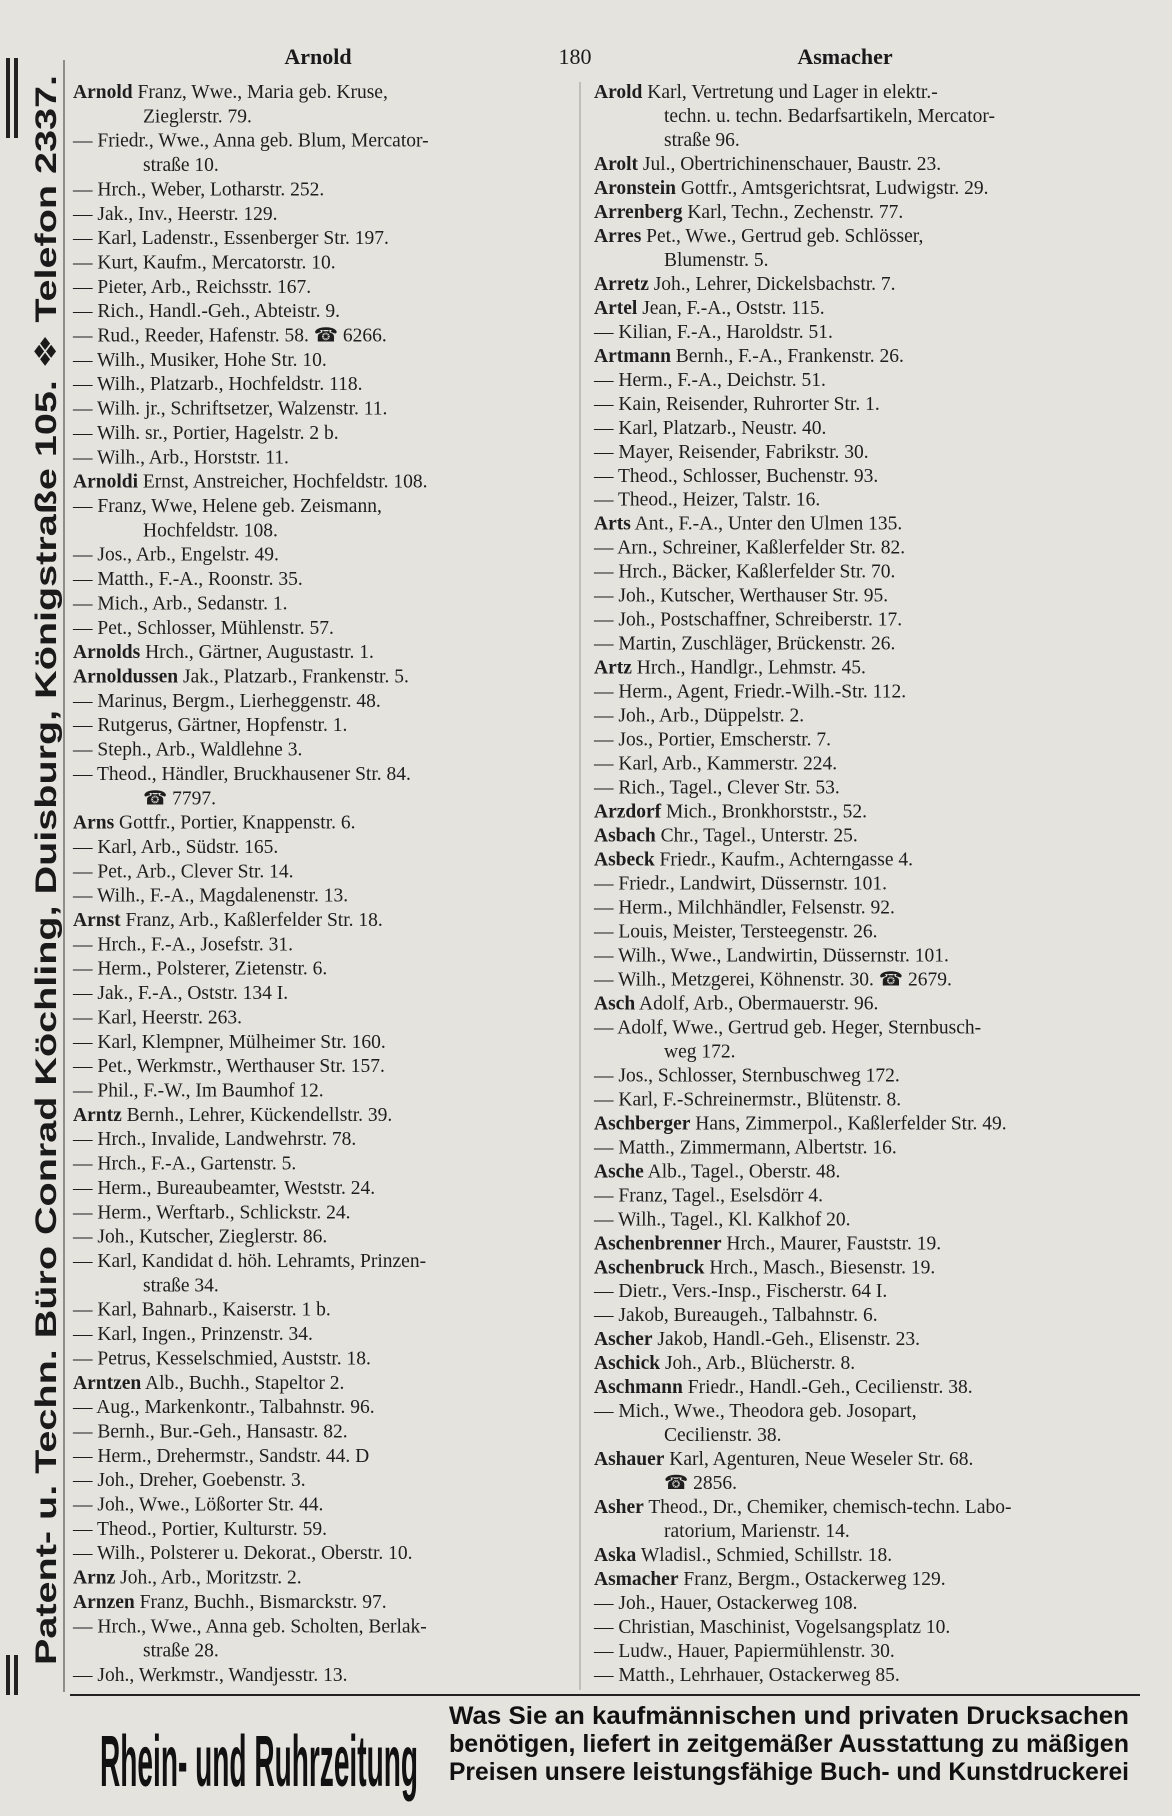 The image size is (1172, 1816). What do you see at coordinates (715, 764) in the screenshot?
I see `entry-line: — Karl, Arb., Kammerstr. 224.` at bounding box center [715, 764].